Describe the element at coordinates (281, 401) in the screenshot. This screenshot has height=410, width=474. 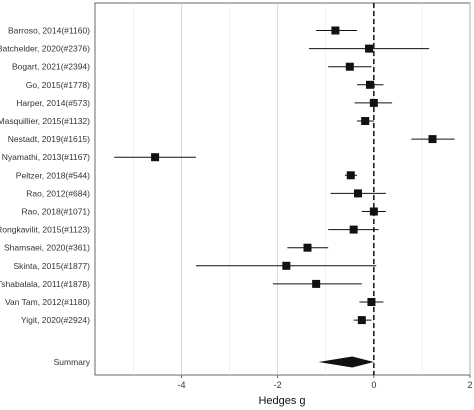
I see `x-axis-title: Hedges g` at that location.